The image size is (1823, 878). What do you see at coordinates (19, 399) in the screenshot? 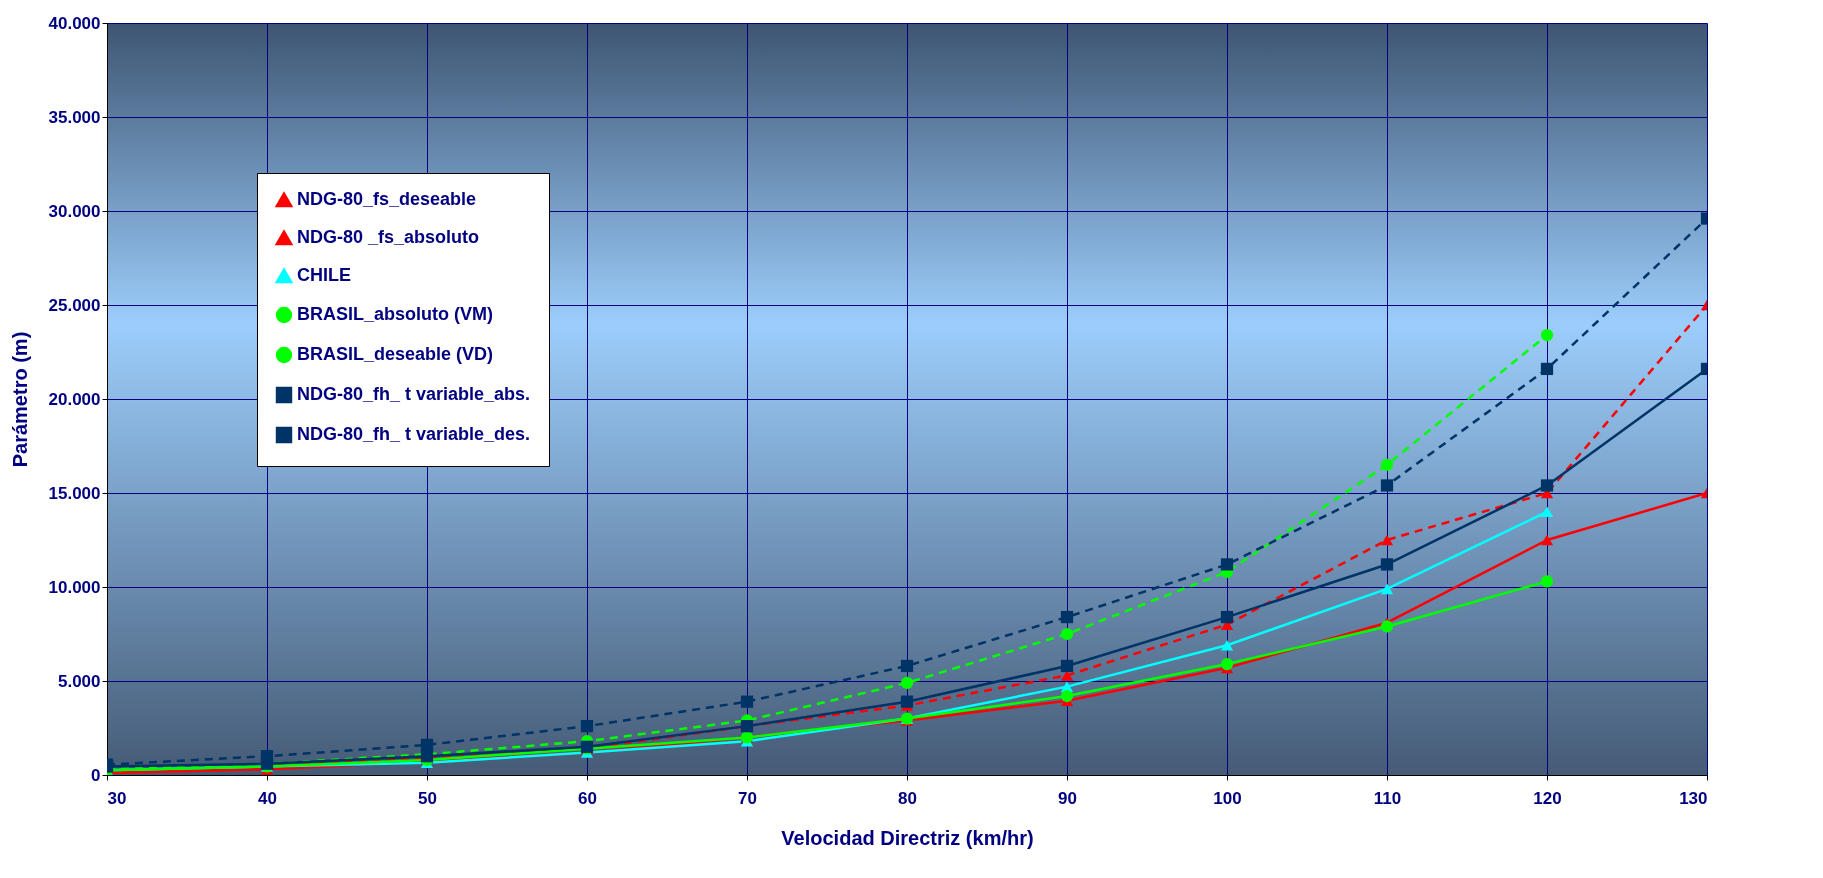
I see `y-axis-title: Parámetro (m)` at bounding box center [19, 399].